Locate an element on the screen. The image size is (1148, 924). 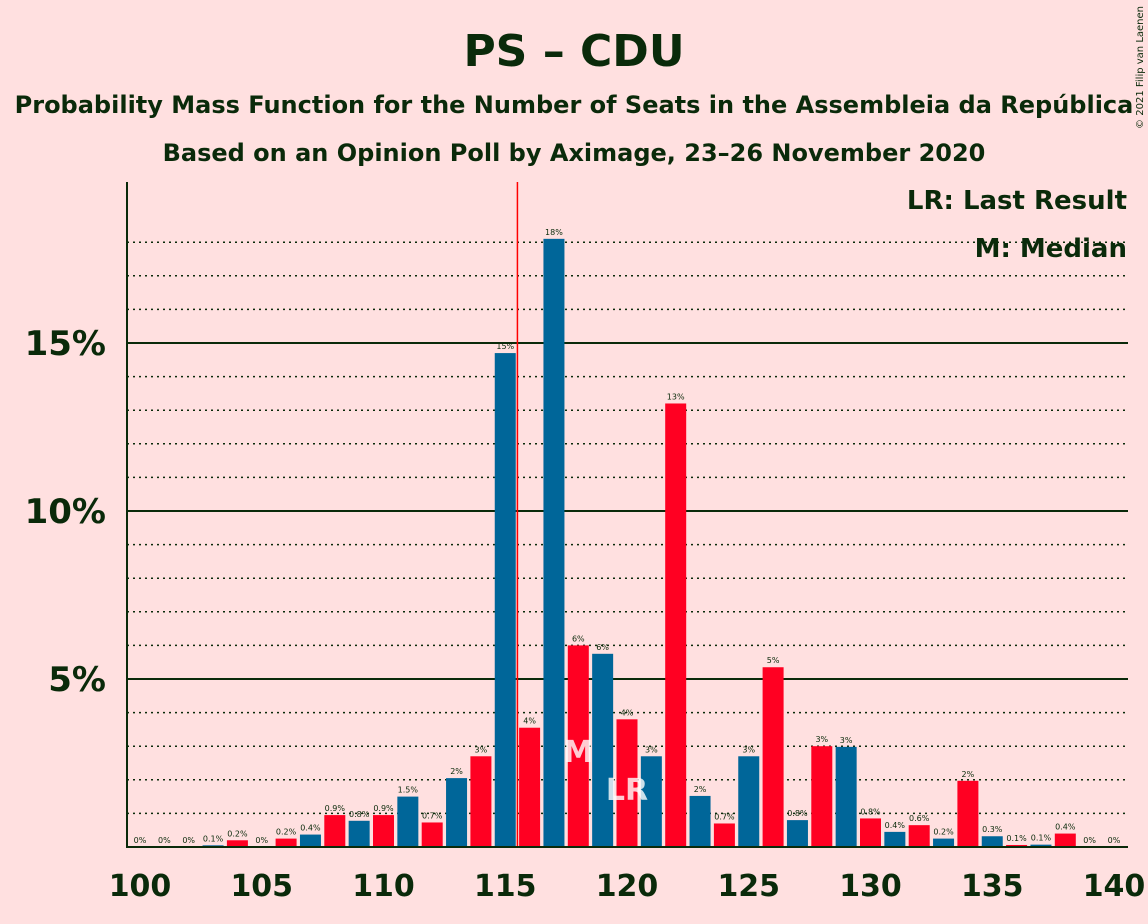
last-result-marker: LR is located at coordinates (627, 790).